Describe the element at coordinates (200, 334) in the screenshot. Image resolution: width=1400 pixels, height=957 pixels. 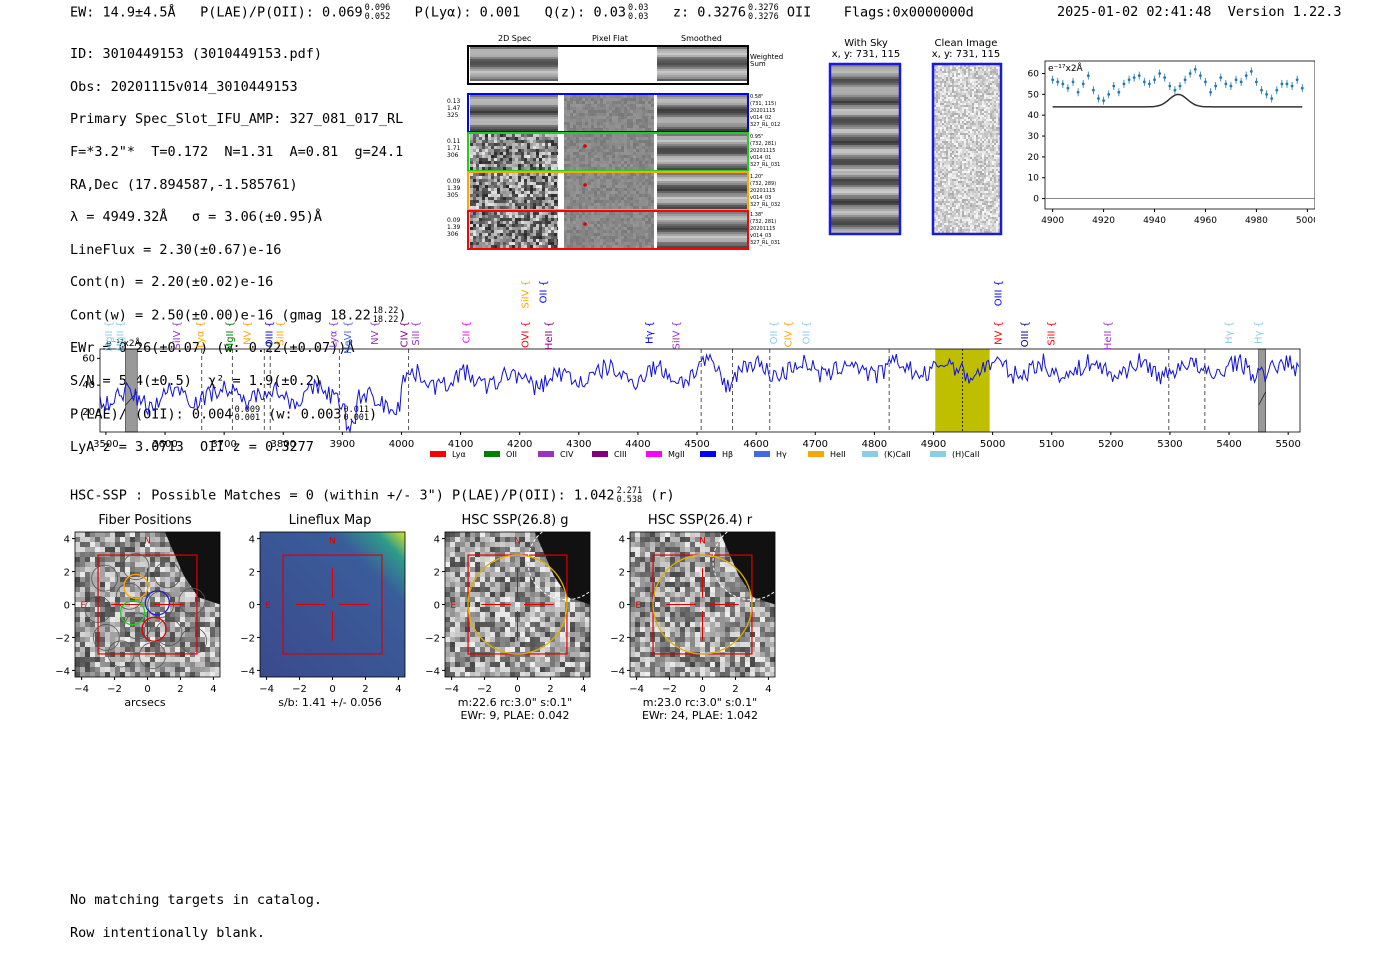
I see `line-label: Lyα {` at that location.